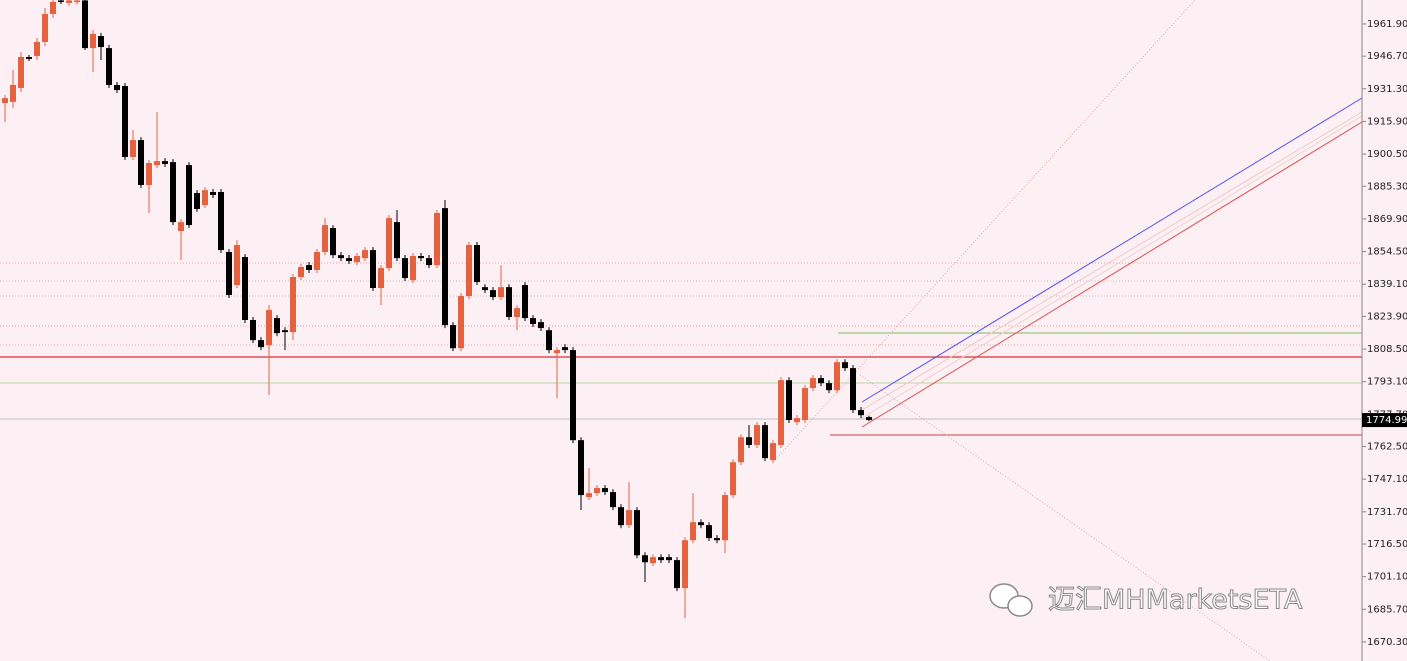 The height and width of the screenshot is (661, 1407). What do you see at coordinates (1387, 609) in the screenshot?
I see `y-tick-label: 1685.70` at bounding box center [1387, 609].